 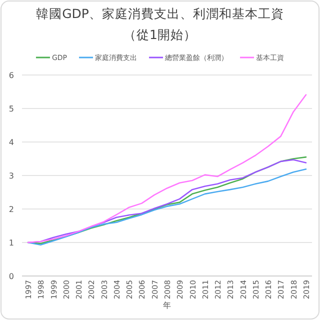 What do you see at coordinates (160, 34) in the screenshot?
I see `chart-subtitle: （從1開始）` at bounding box center [160, 34].